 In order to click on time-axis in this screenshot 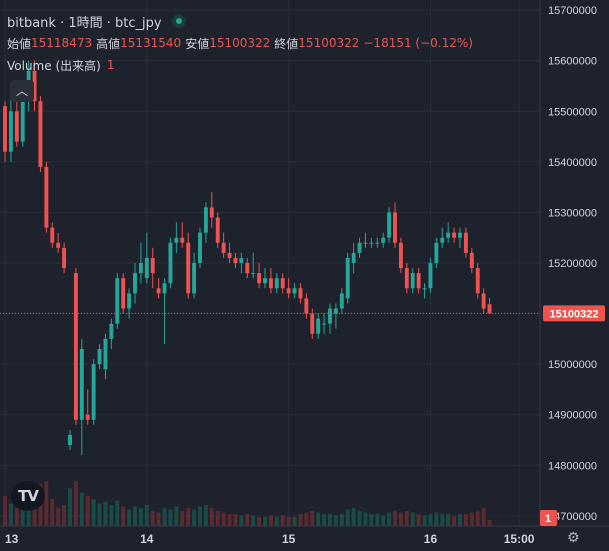, I will do `click(304, 538)`.